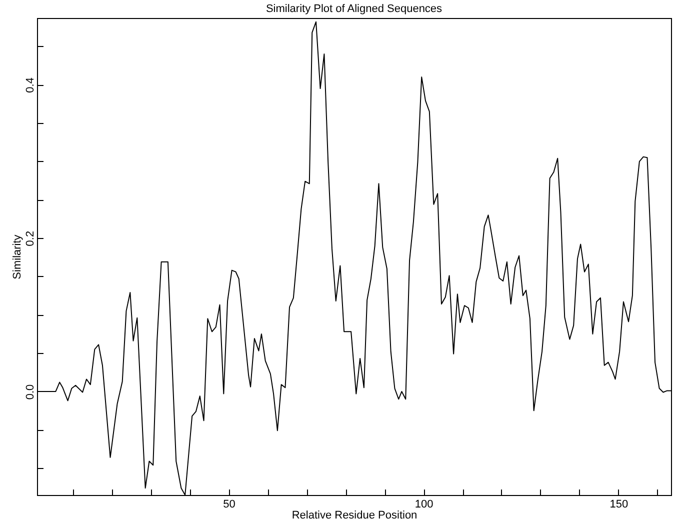 The width and height of the screenshot is (675, 521). Describe the element at coordinates (18, 257) in the screenshot. I see `y-axis-title: Similarity` at that location.